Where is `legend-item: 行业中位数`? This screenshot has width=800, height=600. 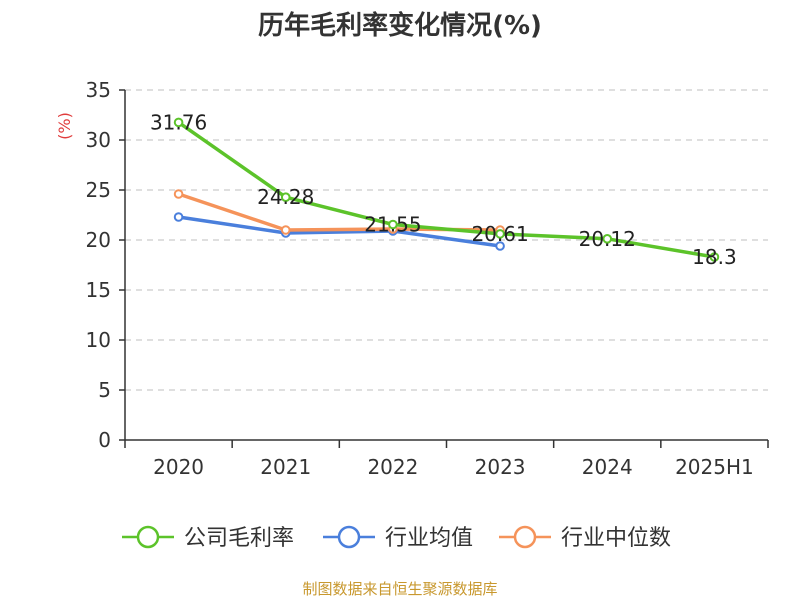
legend-item: 行业中位数 is located at coordinates (585, 538).